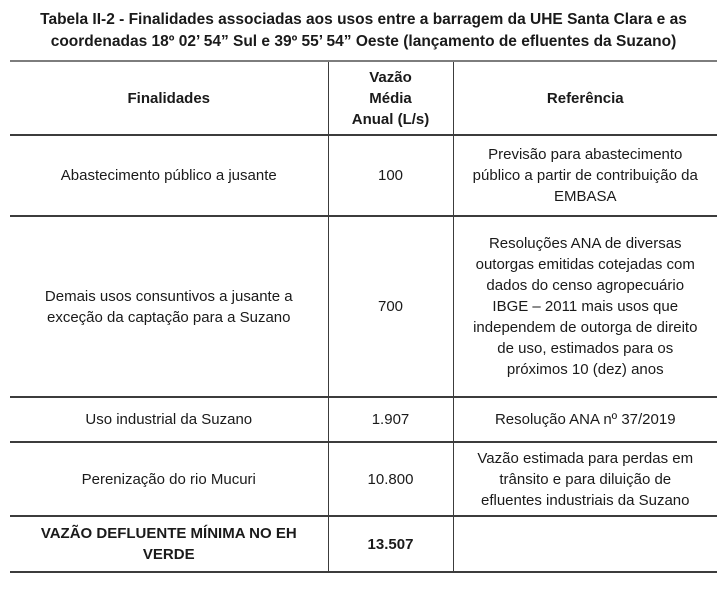  What do you see at coordinates (169, 544) in the screenshot?
I see `cell-finalidade: VAZÃO DEFLUENTE MÍNIMA NO EH VERDE` at bounding box center [169, 544].